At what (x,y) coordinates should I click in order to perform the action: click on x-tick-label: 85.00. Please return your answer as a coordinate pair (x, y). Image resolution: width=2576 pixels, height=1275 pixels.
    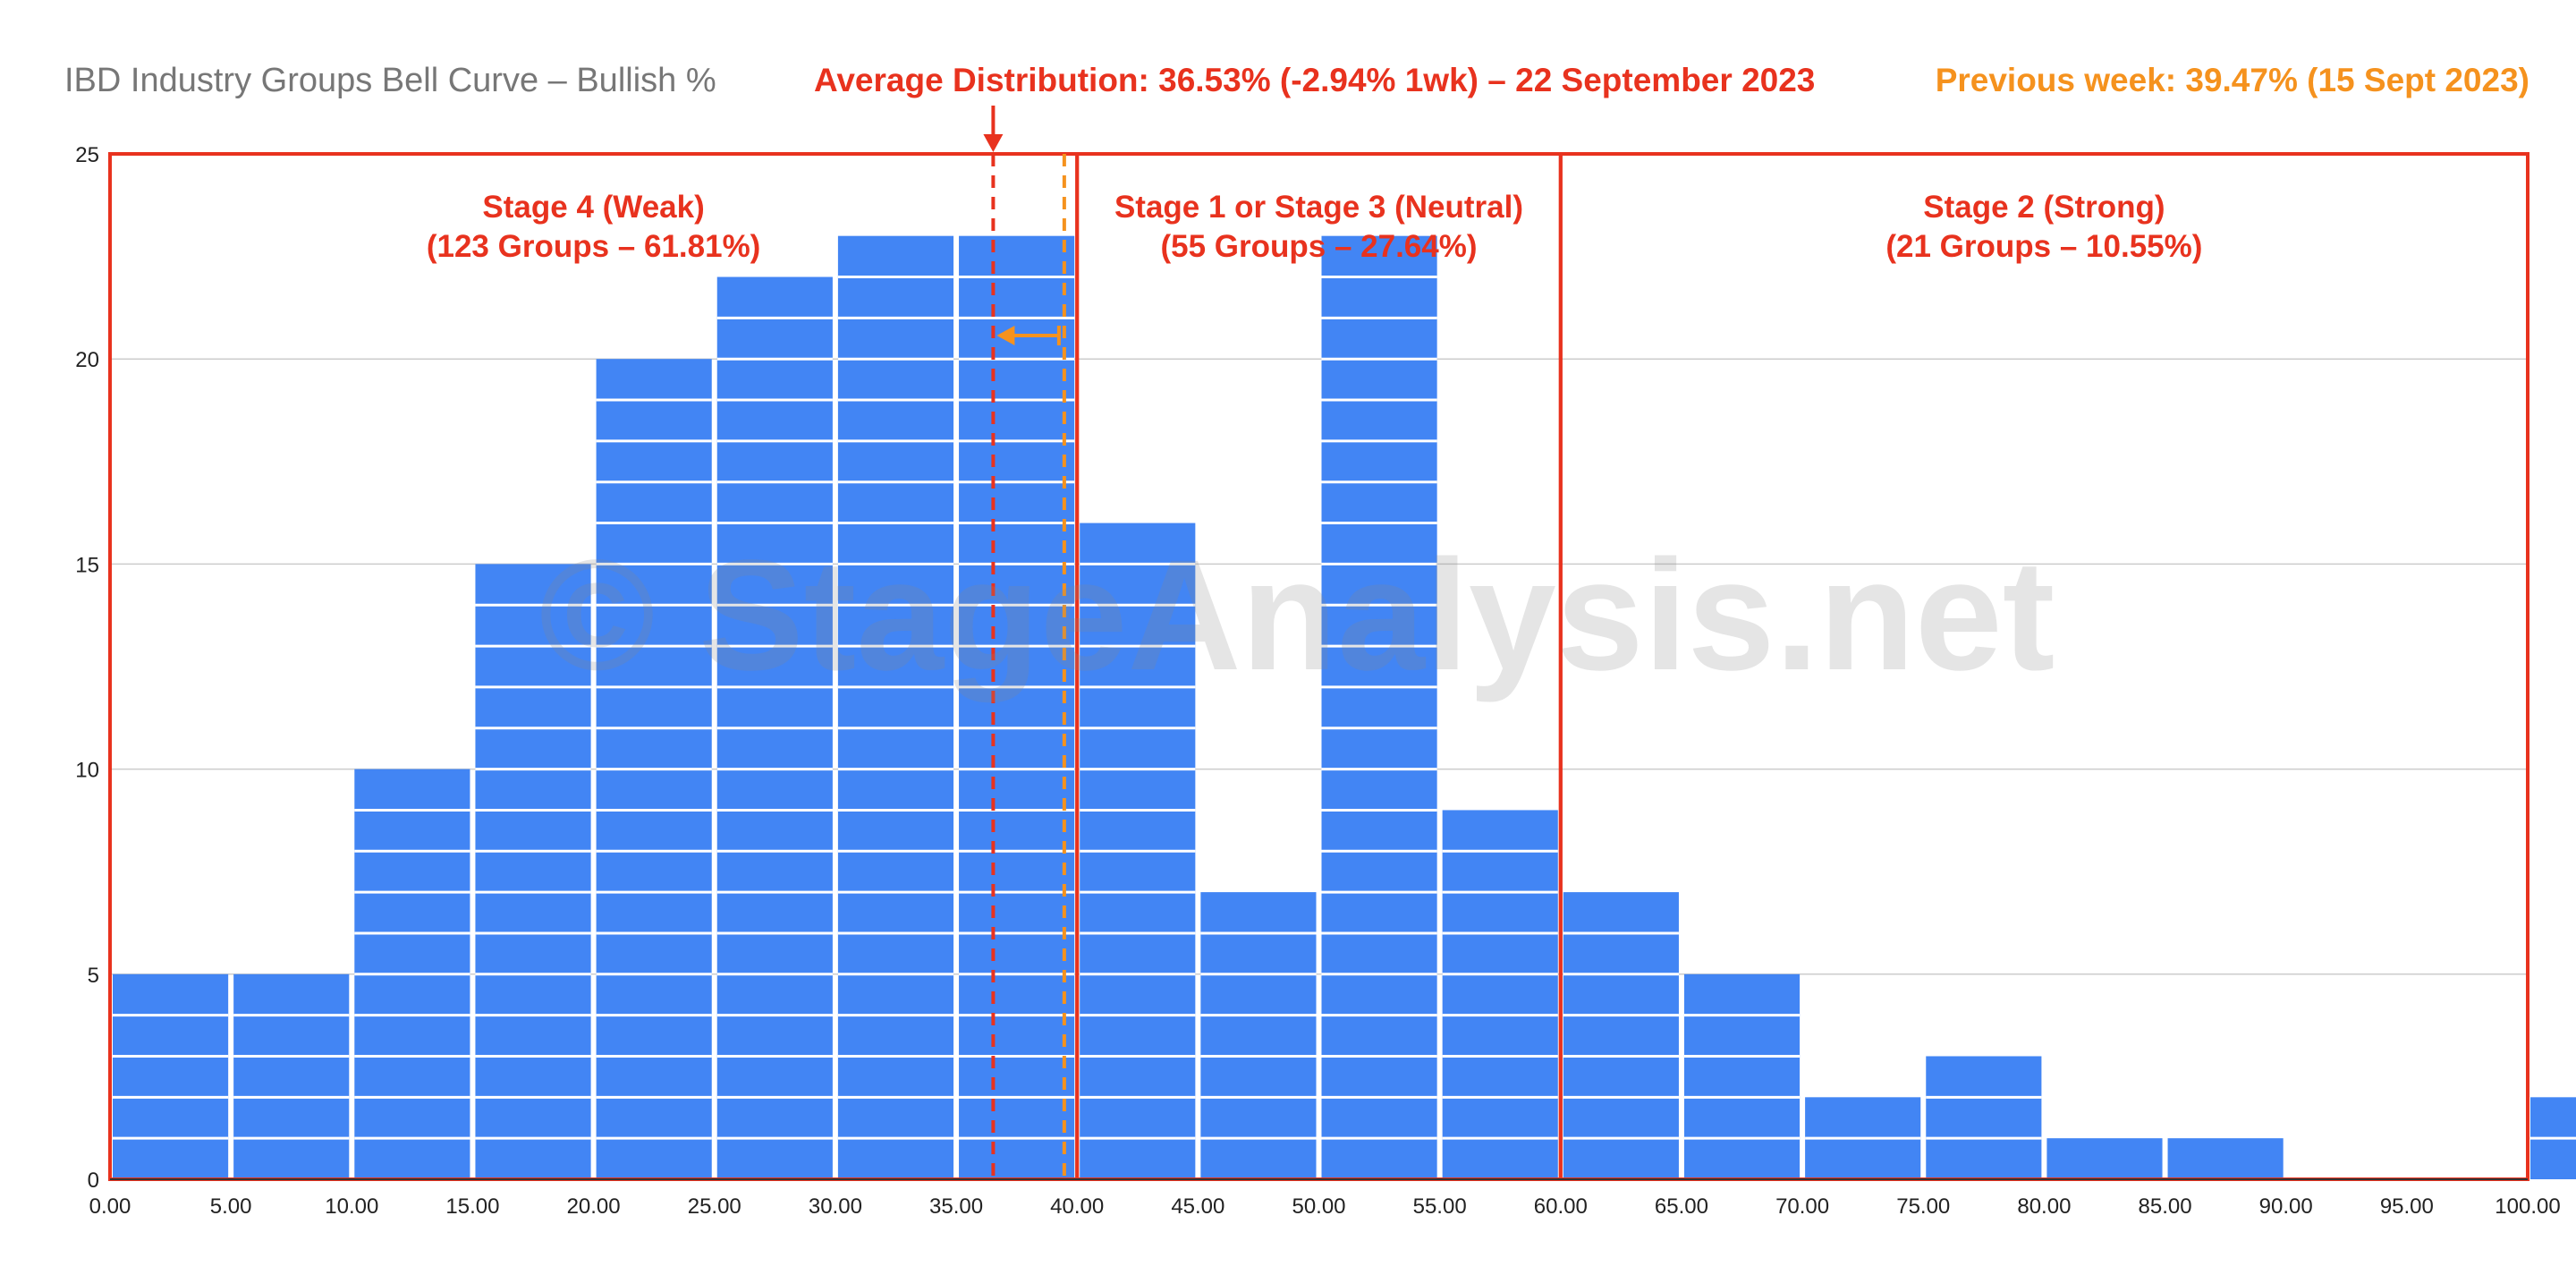
    Looking at the image, I should click on (2165, 1206).